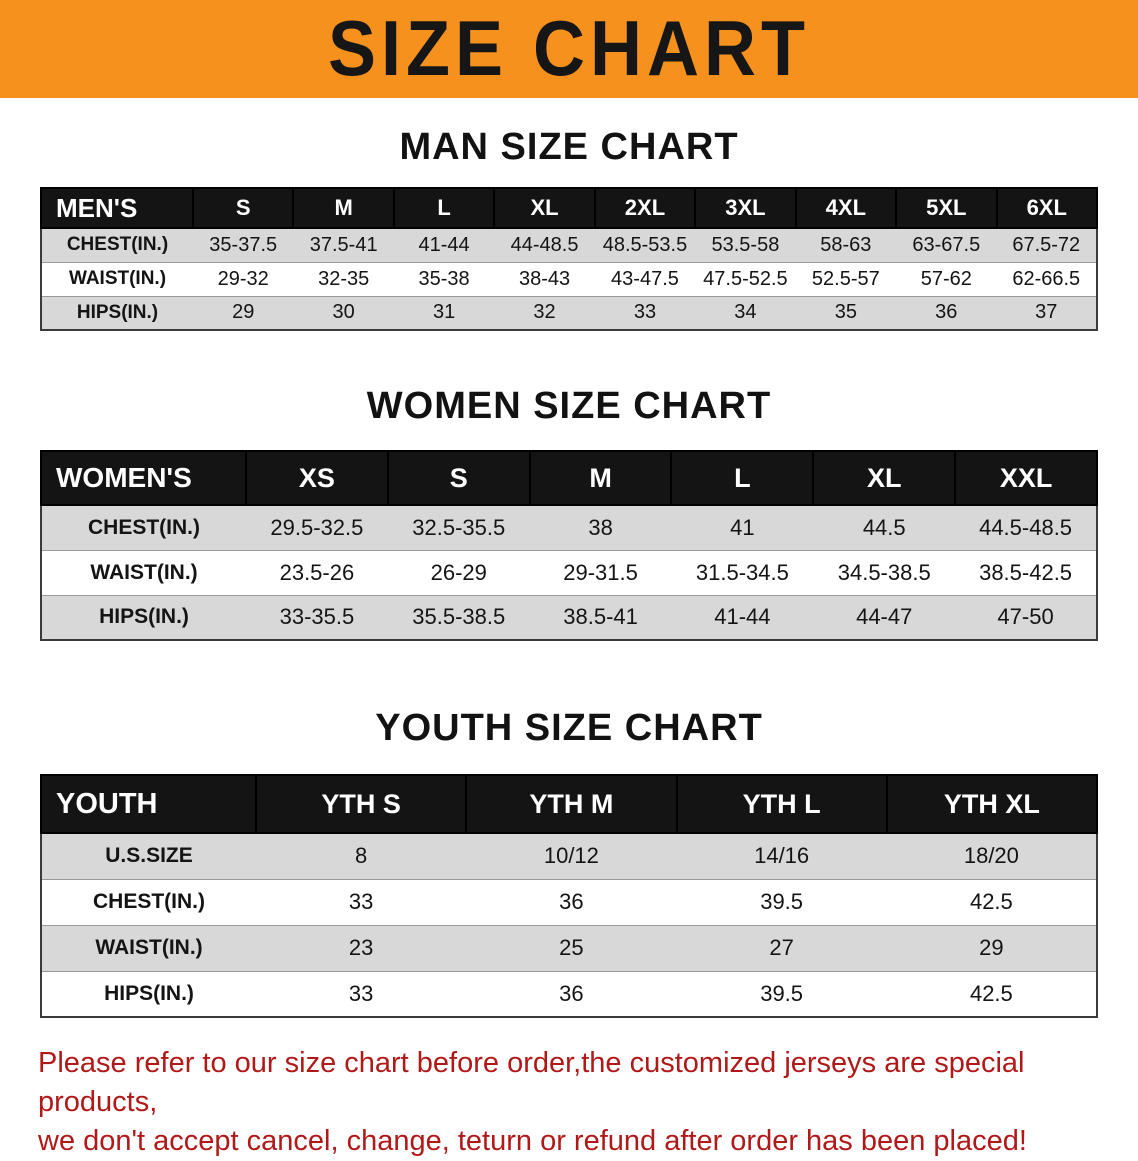 This screenshot has height=1161, width=1138. What do you see at coordinates (846, 313) in the screenshot?
I see `value-cell: 35` at bounding box center [846, 313].